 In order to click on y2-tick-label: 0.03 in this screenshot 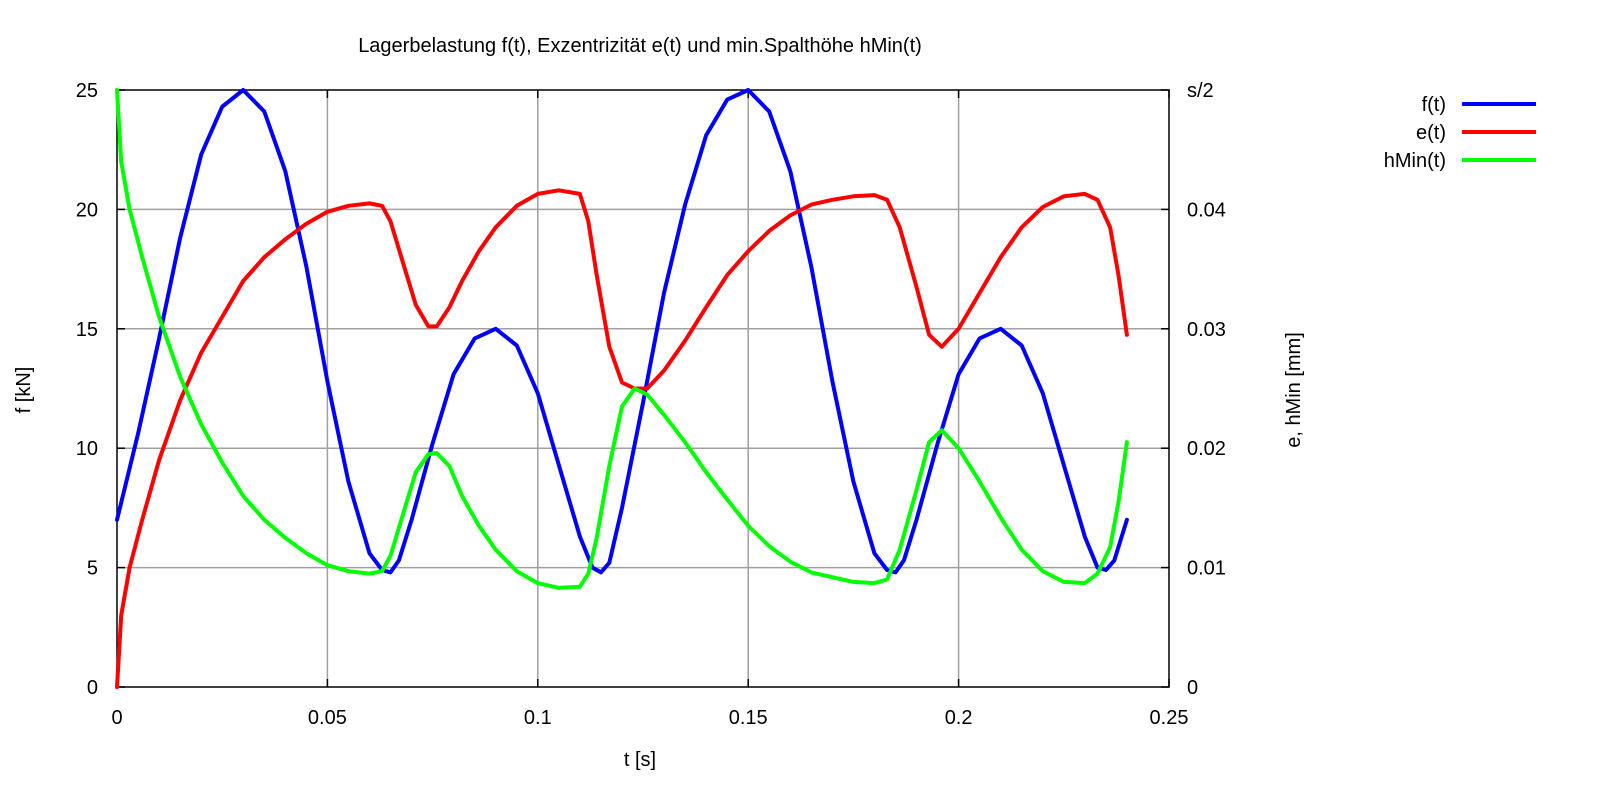, I will do `click(1206, 330)`.